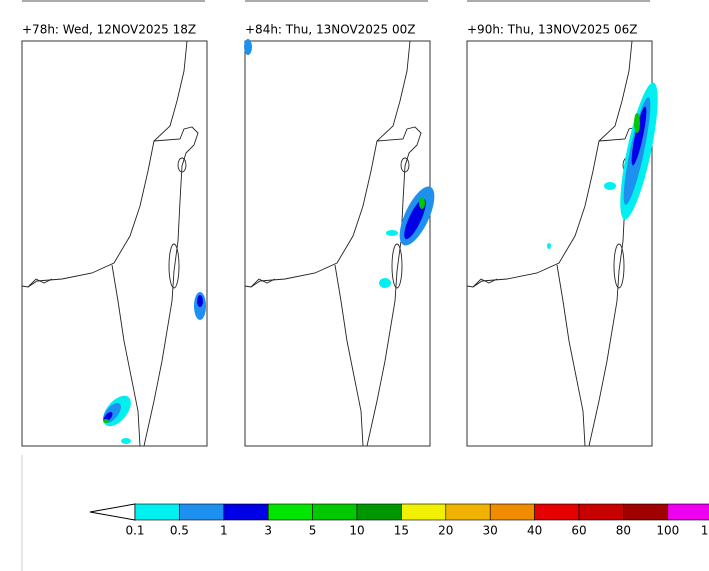  I want to click on colorbar-label: 1, so click(224, 531).